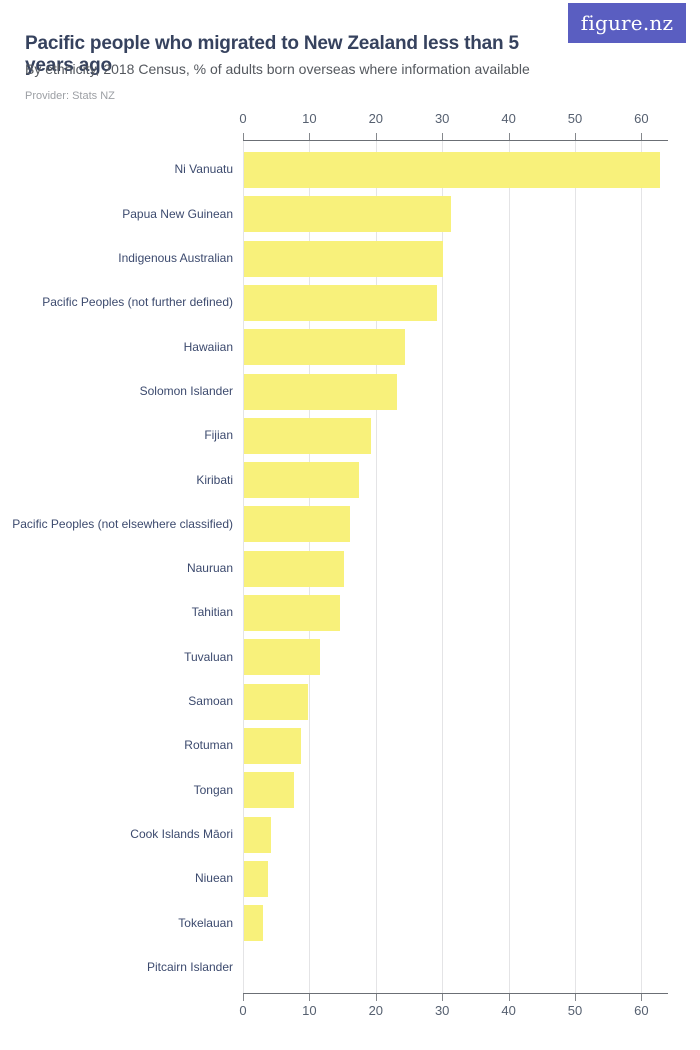 This screenshot has width=700, height=1050. What do you see at coordinates (269, 790) in the screenshot?
I see `bar-tongan` at bounding box center [269, 790].